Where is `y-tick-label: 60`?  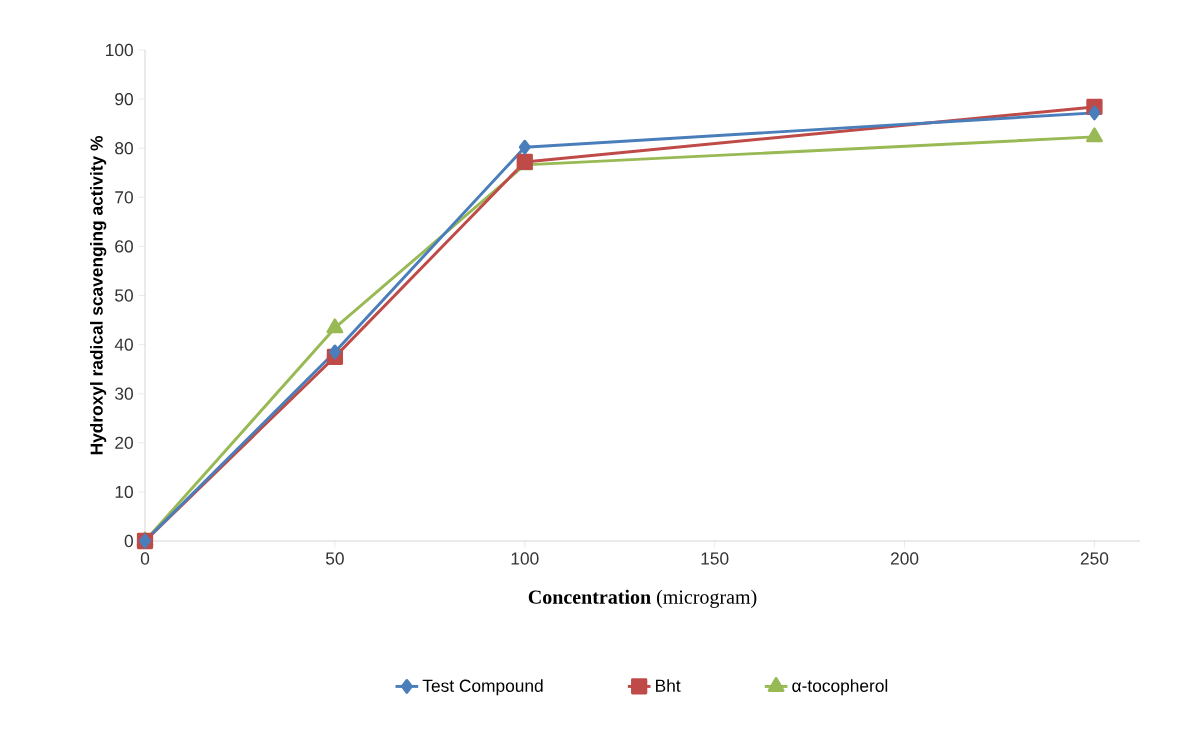
y-tick-label: 60 is located at coordinates (124, 246).